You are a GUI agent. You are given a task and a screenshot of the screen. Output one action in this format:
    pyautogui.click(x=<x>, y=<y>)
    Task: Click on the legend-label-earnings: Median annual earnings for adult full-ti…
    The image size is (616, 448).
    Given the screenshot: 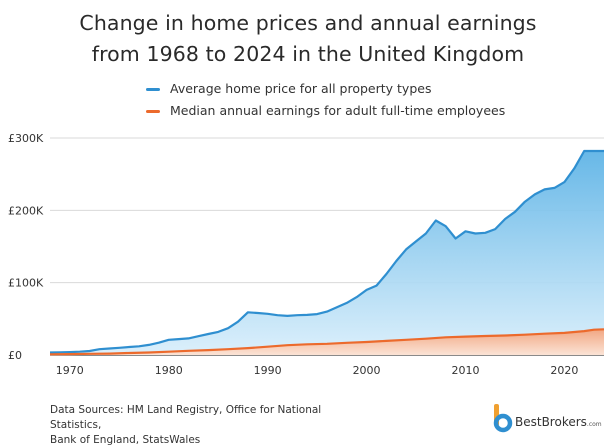 What is the action you would take?
    pyautogui.click(x=338, y=110)
    